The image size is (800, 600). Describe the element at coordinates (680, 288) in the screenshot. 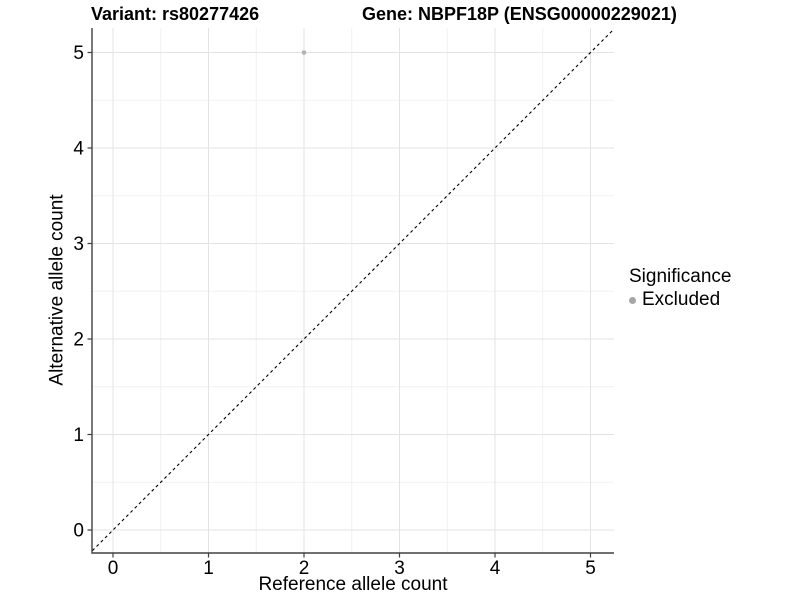

I see `legend: Significance Excluded` at that location.